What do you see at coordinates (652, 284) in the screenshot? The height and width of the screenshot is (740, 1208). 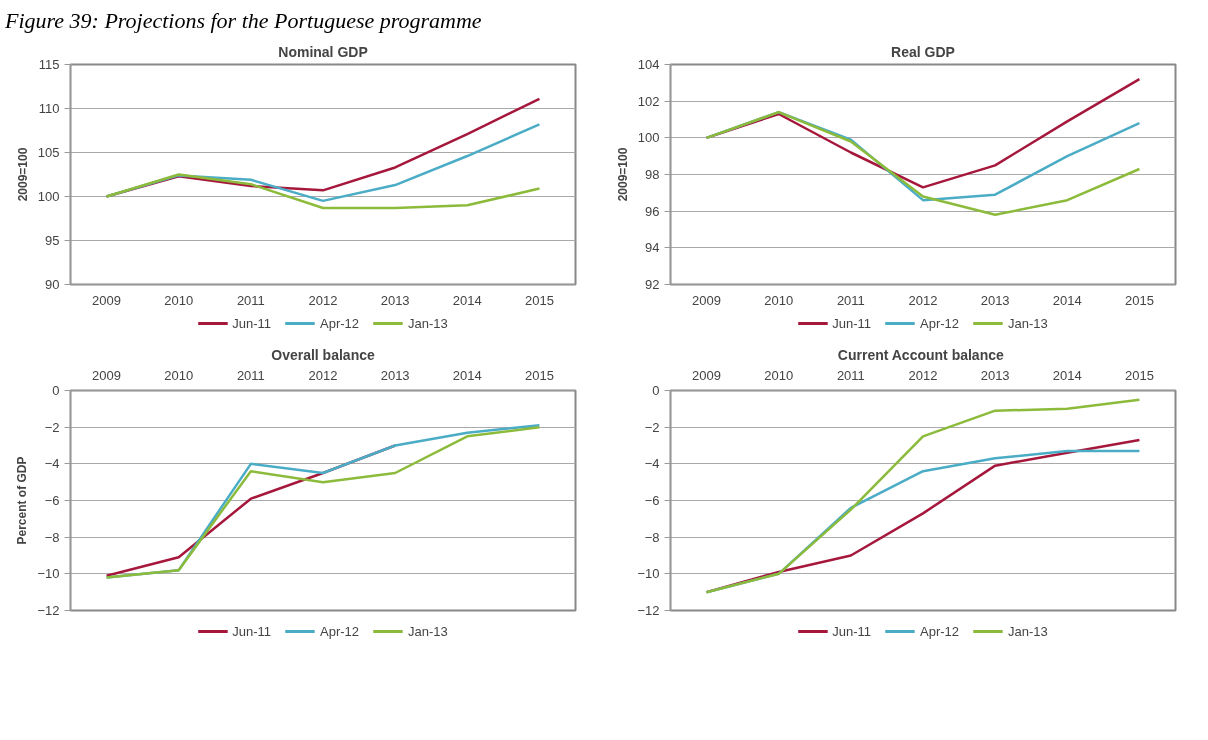 I see `y-tick-label: 92` at bounding box center [652, 284].